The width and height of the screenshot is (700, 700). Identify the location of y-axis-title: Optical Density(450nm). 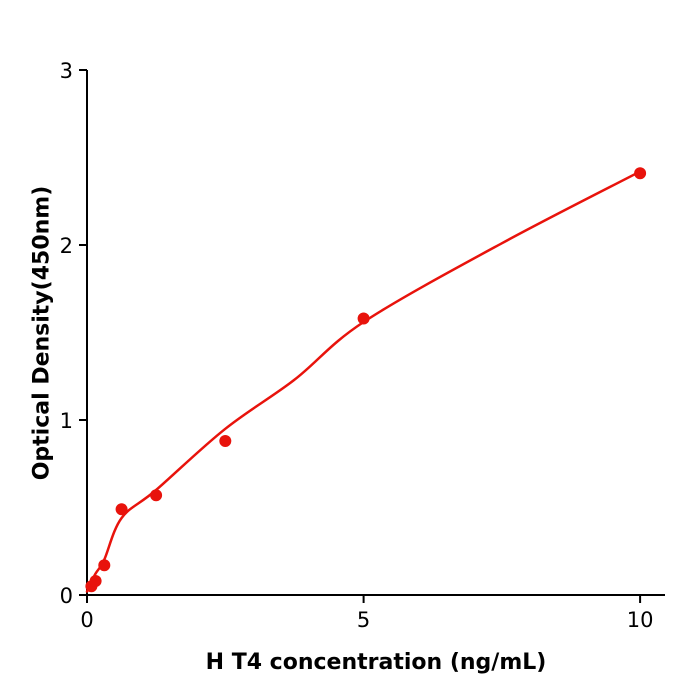
(42, 333).